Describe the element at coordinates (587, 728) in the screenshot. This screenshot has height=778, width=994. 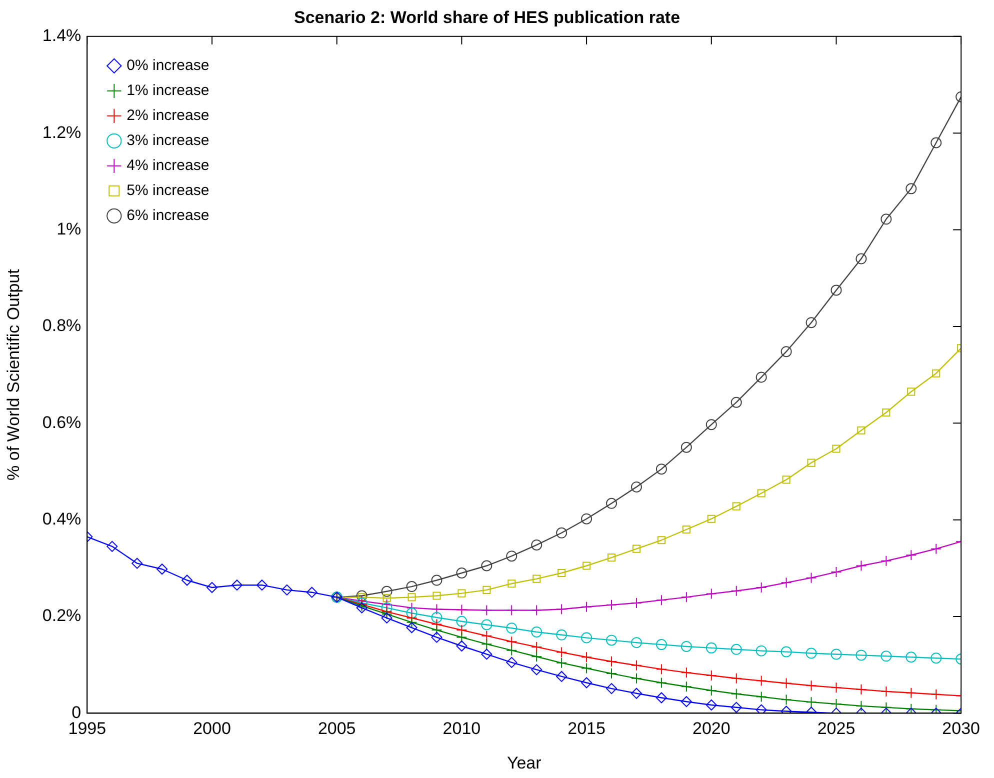
I see `x-tick-label: 2015` at that location.